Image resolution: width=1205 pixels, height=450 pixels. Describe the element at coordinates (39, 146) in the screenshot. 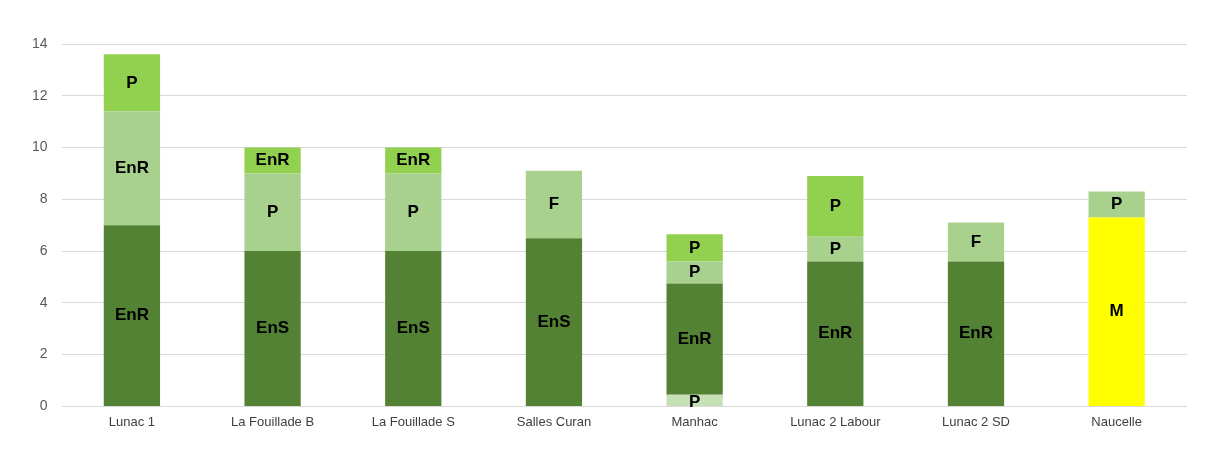

I see `y-tick-label: 10` at that location.